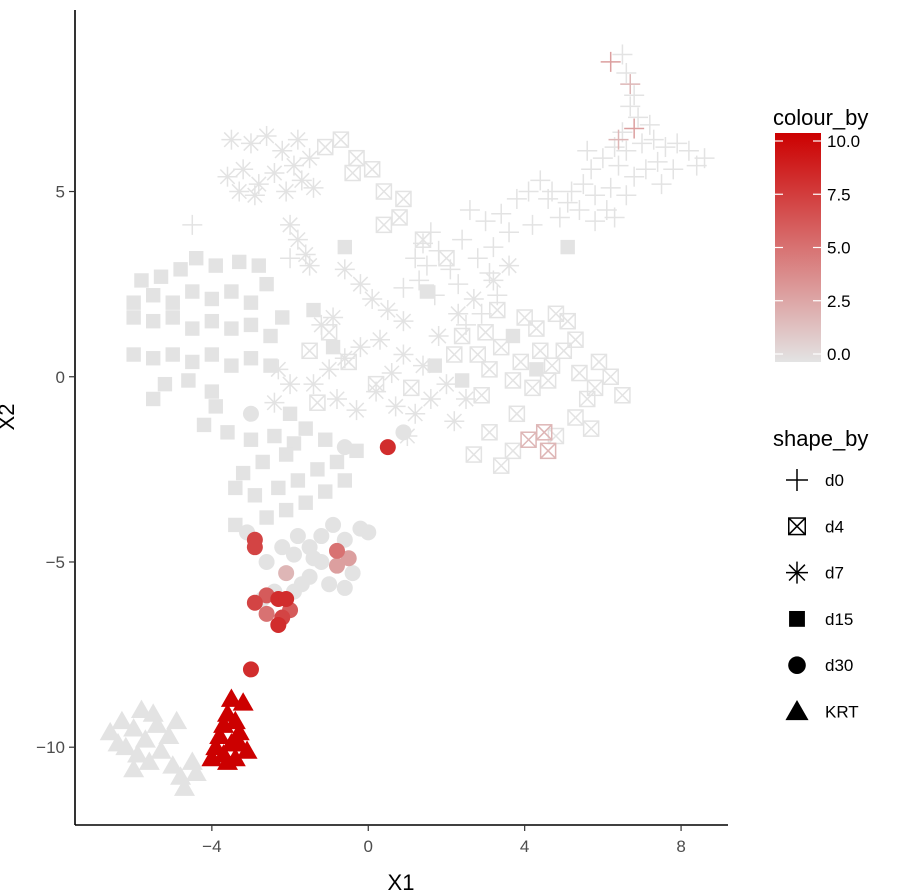 The height and width of the screenshot is (896, 903). Describe the element at coordinates (211, 846) in the screenshot. I see `x-tick-label: −4` at that location.